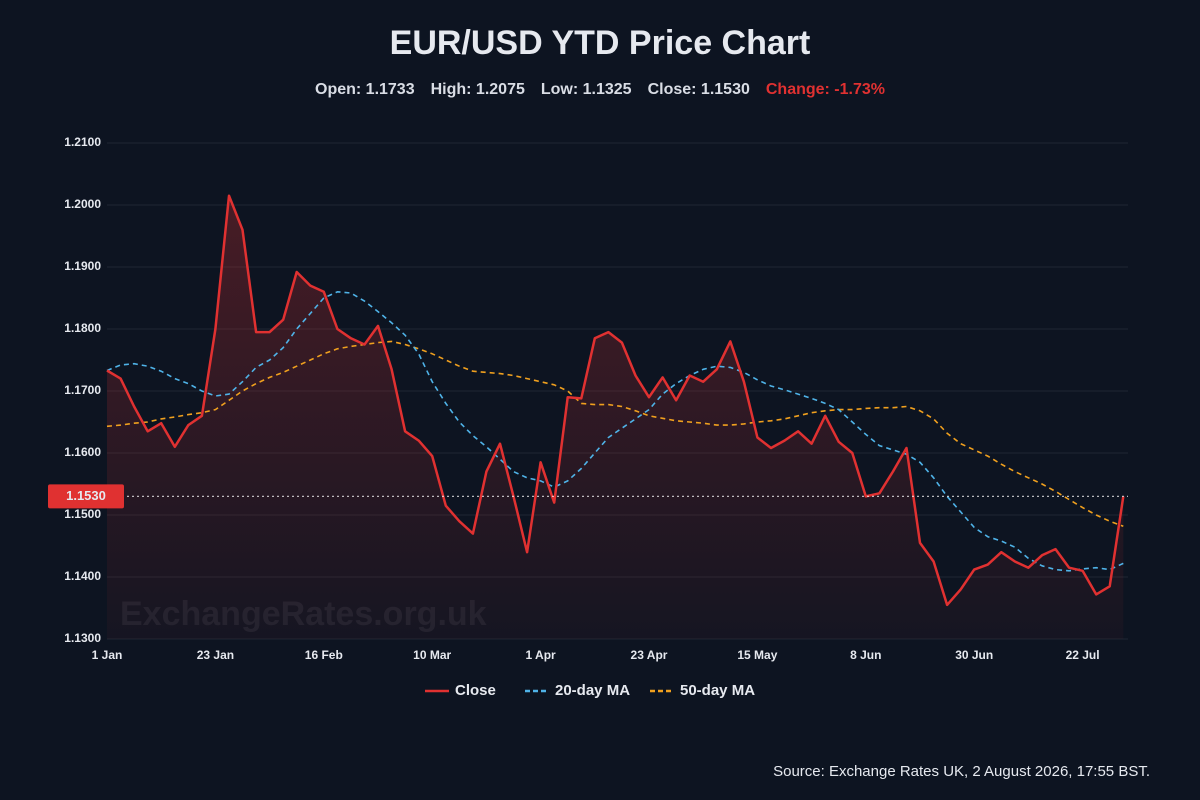 This screenshot has width=1200, height=800. What do you see at coordinates (586, 89) in the screenshot?
I see `stat: Low: 1.1325` at bounding box center [586, 89].